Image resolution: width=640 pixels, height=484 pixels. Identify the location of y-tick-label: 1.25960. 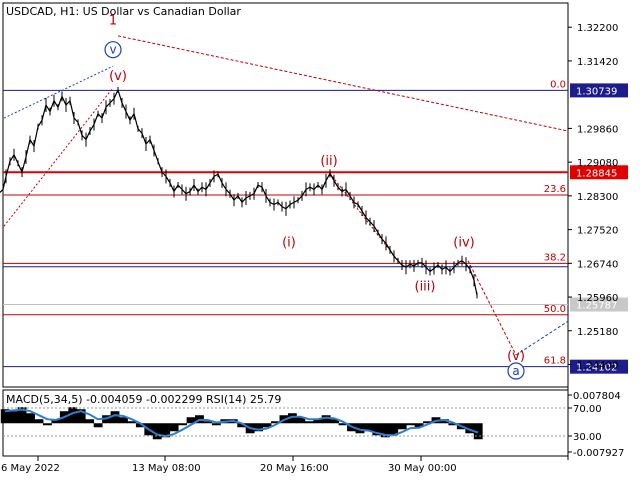
(597, 298).